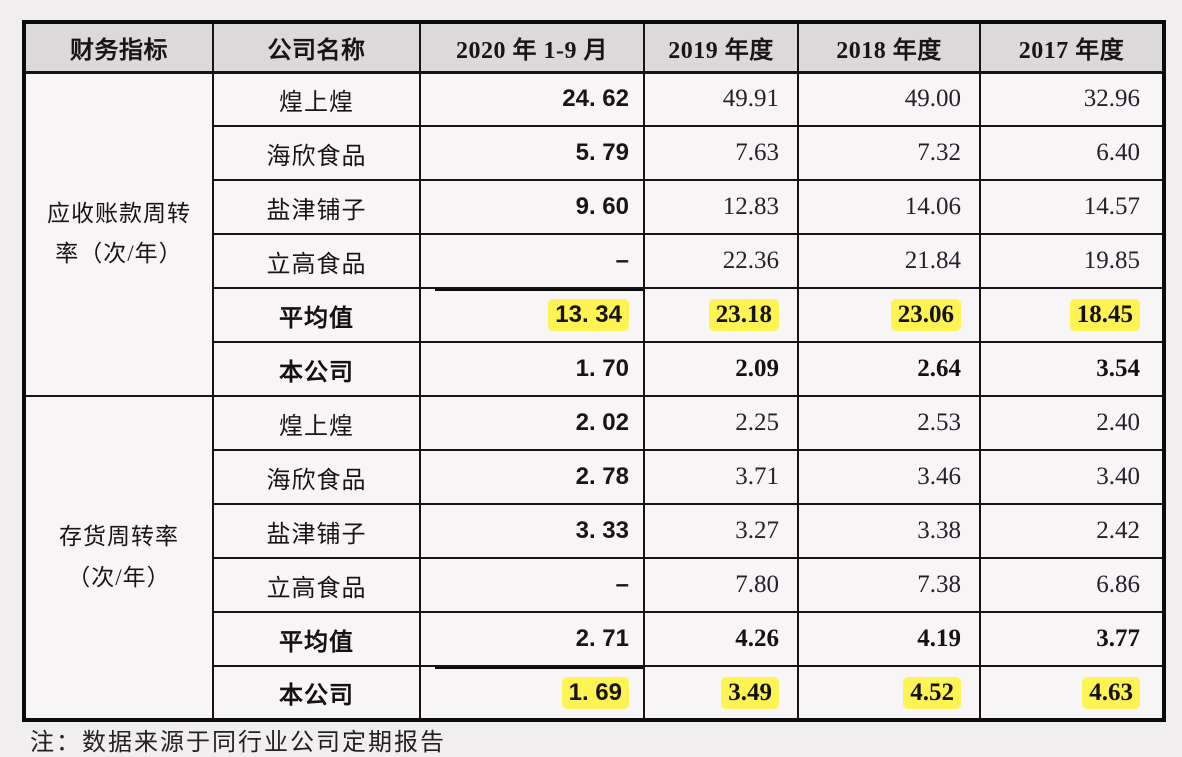  Describe the element at coordinates (721, 423) in the screenshot. I see `value-cell-2019: 2.25` at that location.